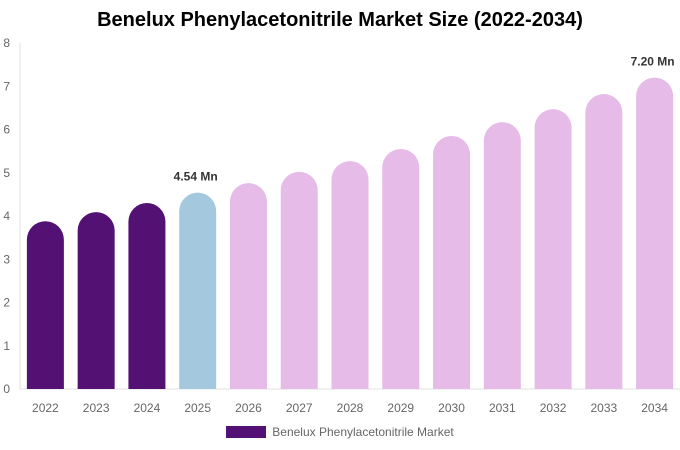  What do you see at coordinates (198, 290) in the screenshot?
I see `bar-2025` at bounding box center [198, 290].